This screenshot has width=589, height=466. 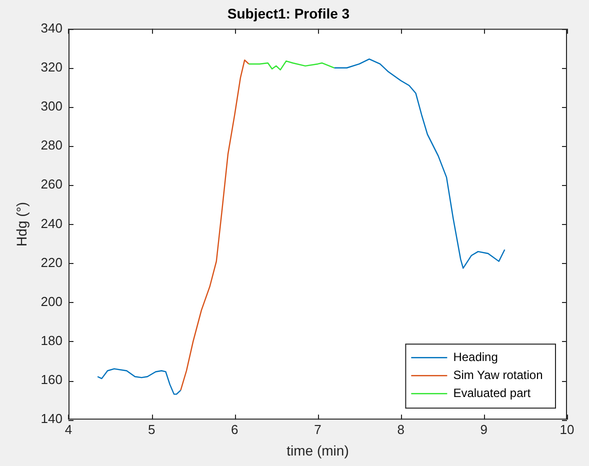 What do you see at coordinates (567, 429) in the screenshot?
I see `x-tick-label: 10` at bounding box center [567, 429].